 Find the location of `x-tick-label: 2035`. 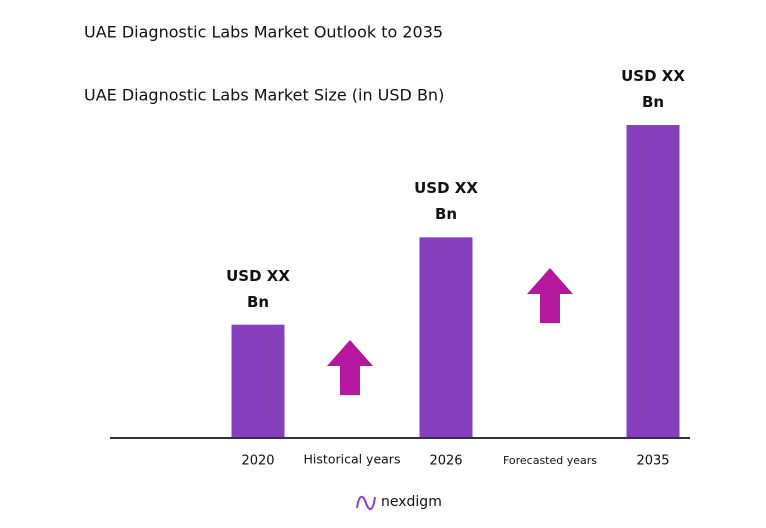

x-tick-label: 2035 is located at coordinates (652, 461).